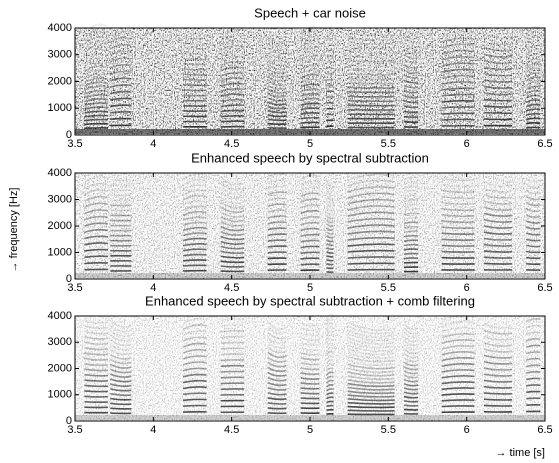 Image resolution: width=559 pixels, height=463 pixels. What do you see at coordinates (310, 430) in the screenshot?
I see `x-tick-label: 5` at bounding box center [310, 430].